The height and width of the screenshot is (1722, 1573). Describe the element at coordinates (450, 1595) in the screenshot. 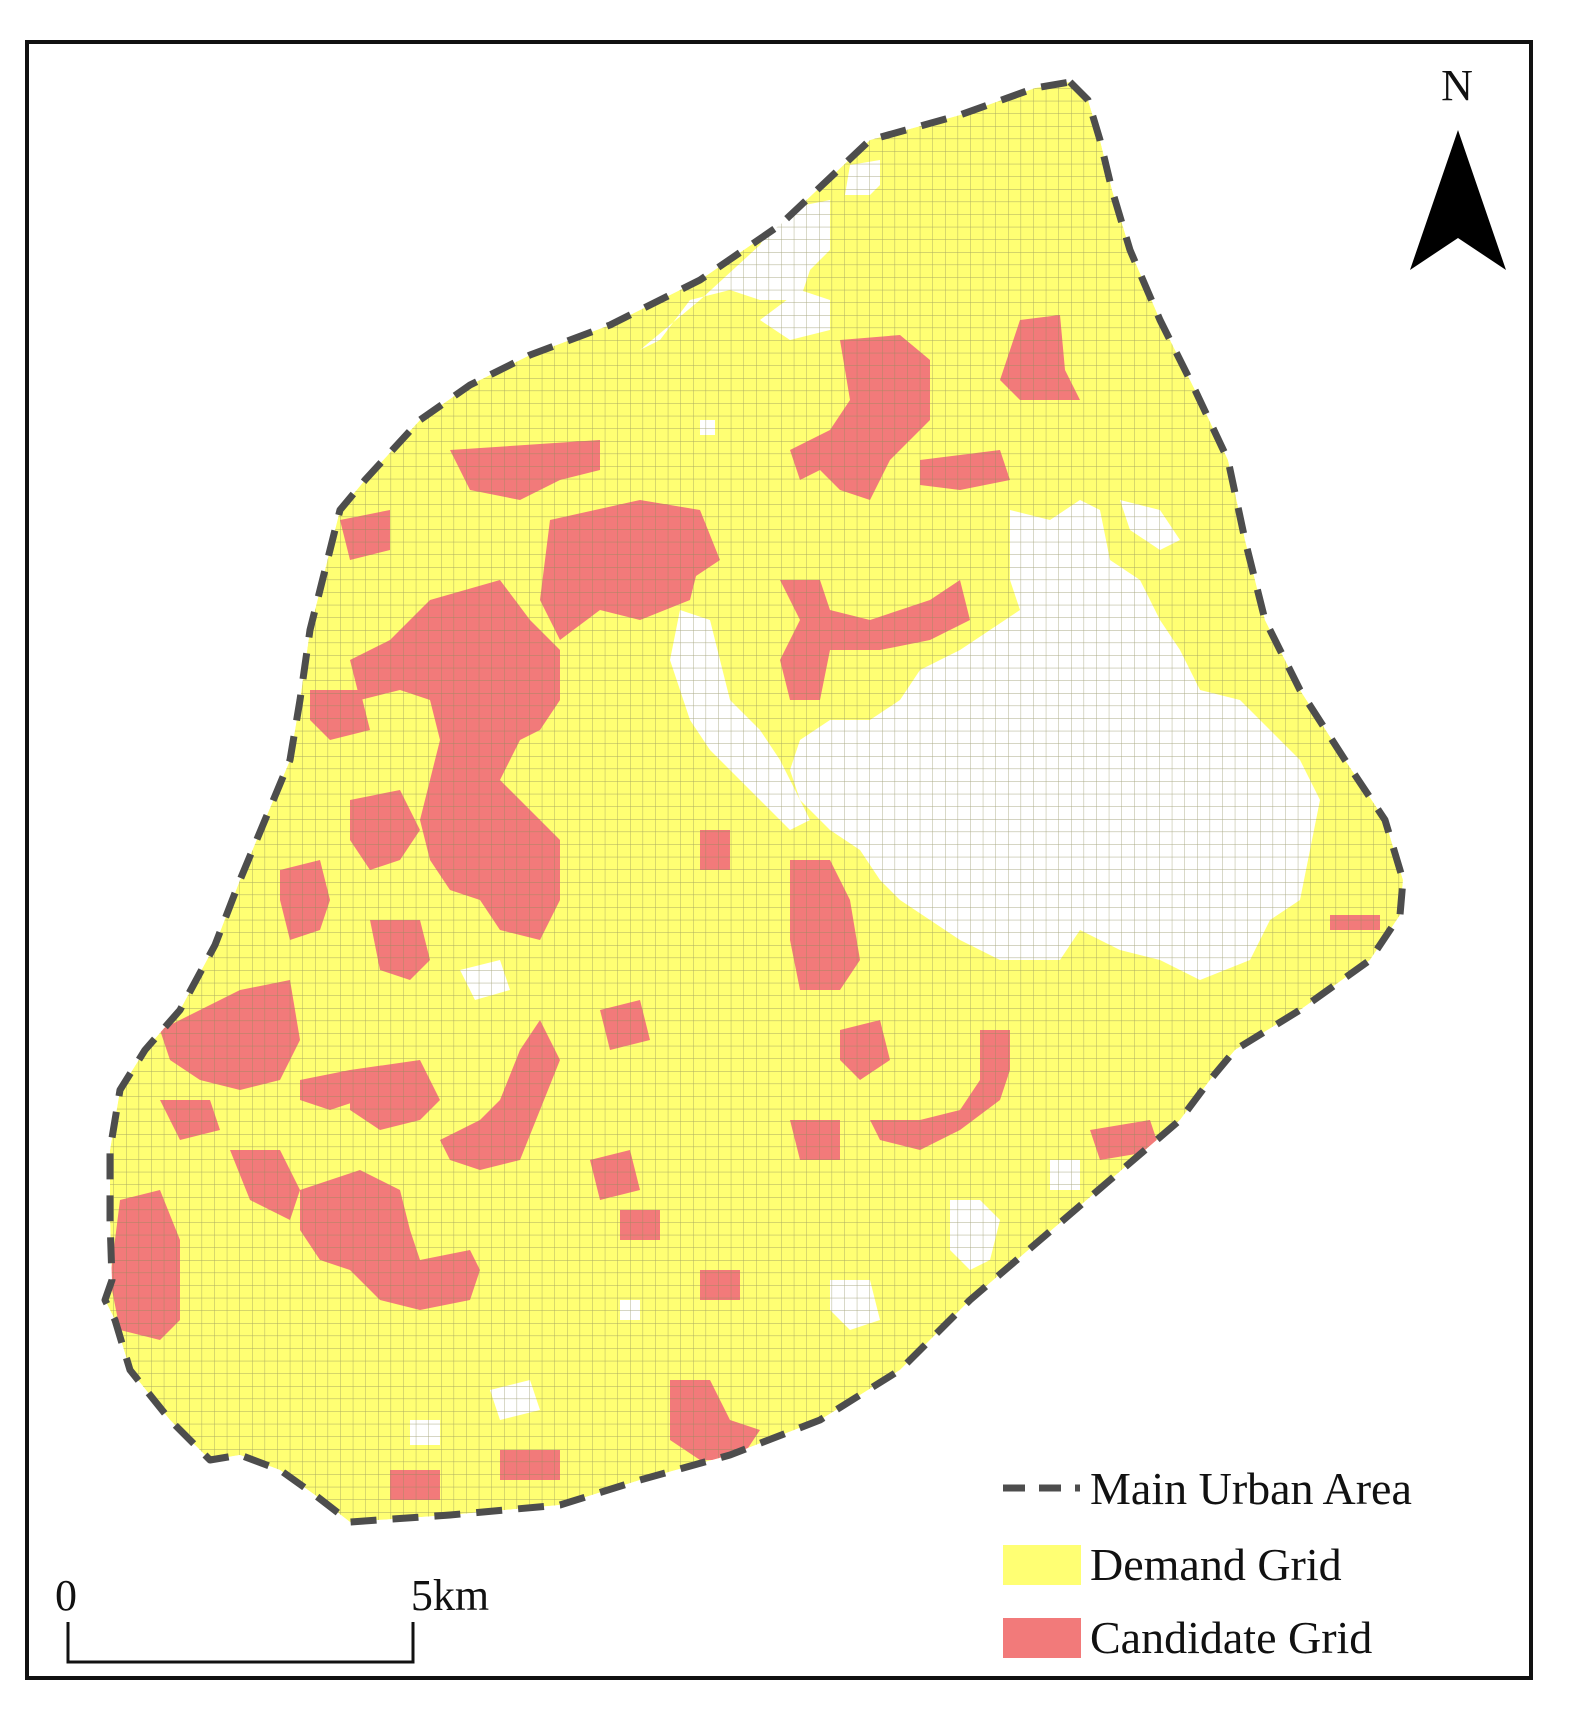

I see `scale-end-label: 5km` at that location.